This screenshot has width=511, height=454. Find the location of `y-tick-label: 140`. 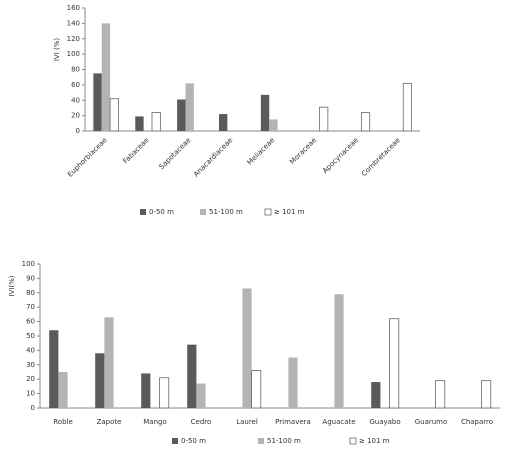

y-tick-label: 140 is located at coordinates (73, 23).